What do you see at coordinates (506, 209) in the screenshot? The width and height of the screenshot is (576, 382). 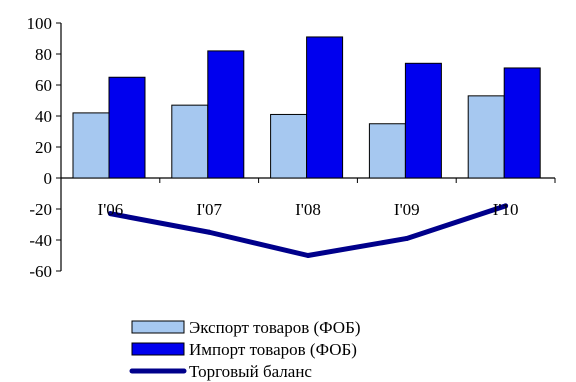 I see `x-category-label: I'10` at bounding box center [506, 209].